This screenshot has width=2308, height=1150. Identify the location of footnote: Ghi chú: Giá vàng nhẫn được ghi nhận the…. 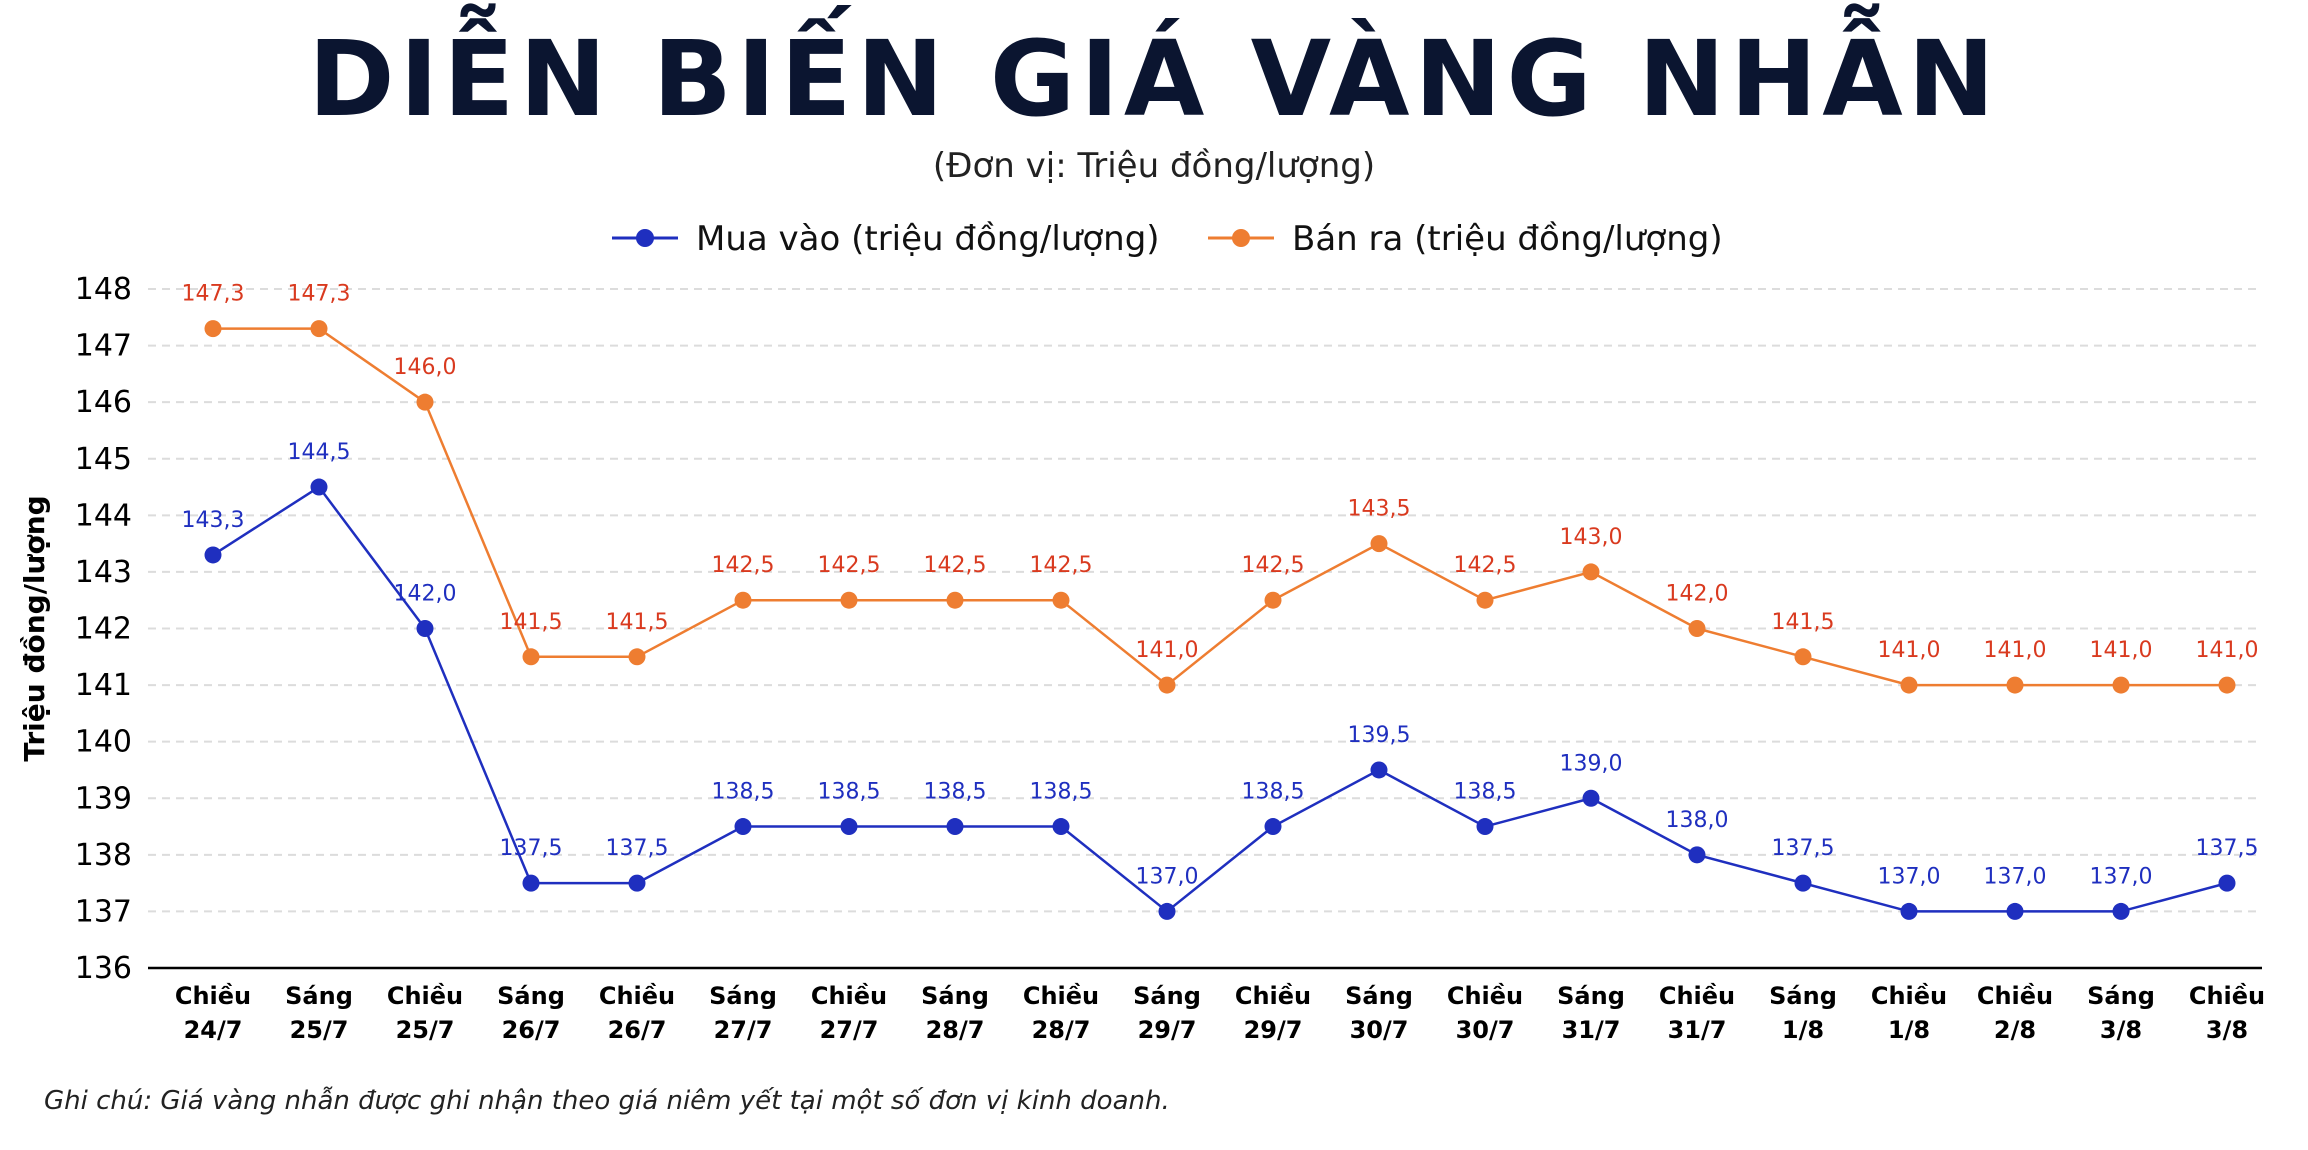
(607, 1101).